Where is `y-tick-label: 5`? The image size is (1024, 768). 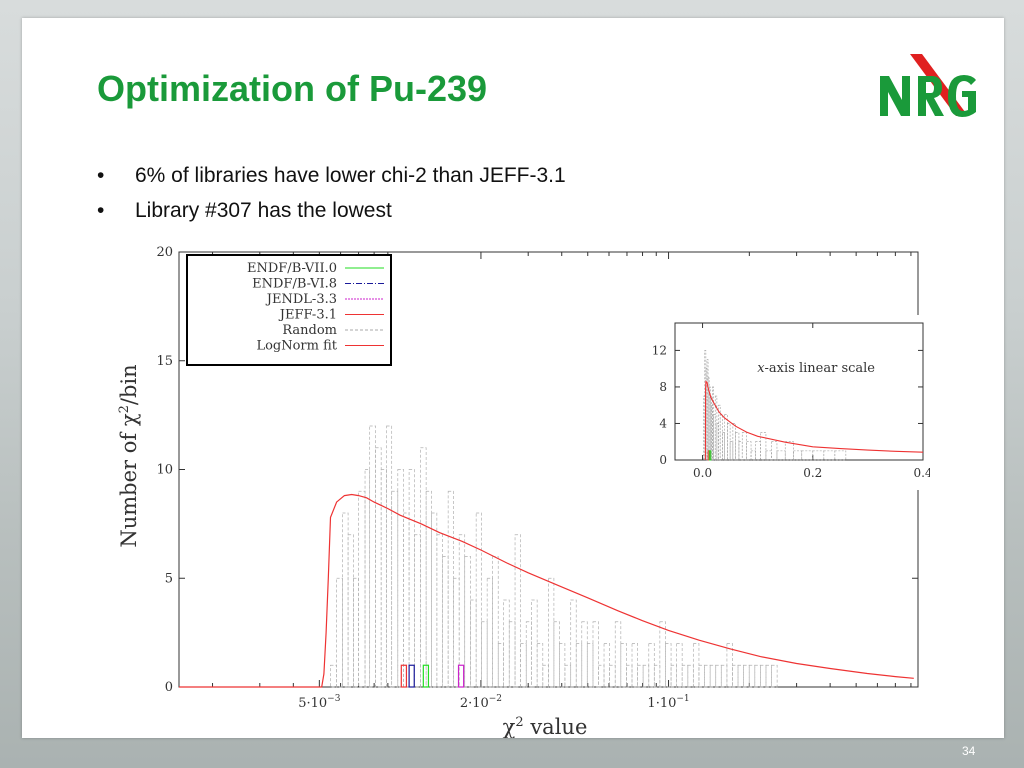 y-tick-label: 5 is located at coordinates (169, 578).